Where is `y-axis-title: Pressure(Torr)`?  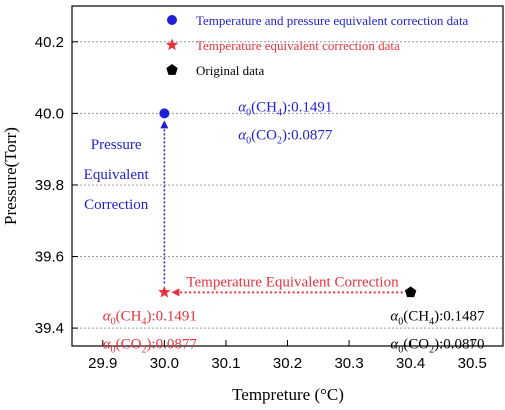
y-axis-title: Pressure(Torr) is located at coordinates (10, 176).